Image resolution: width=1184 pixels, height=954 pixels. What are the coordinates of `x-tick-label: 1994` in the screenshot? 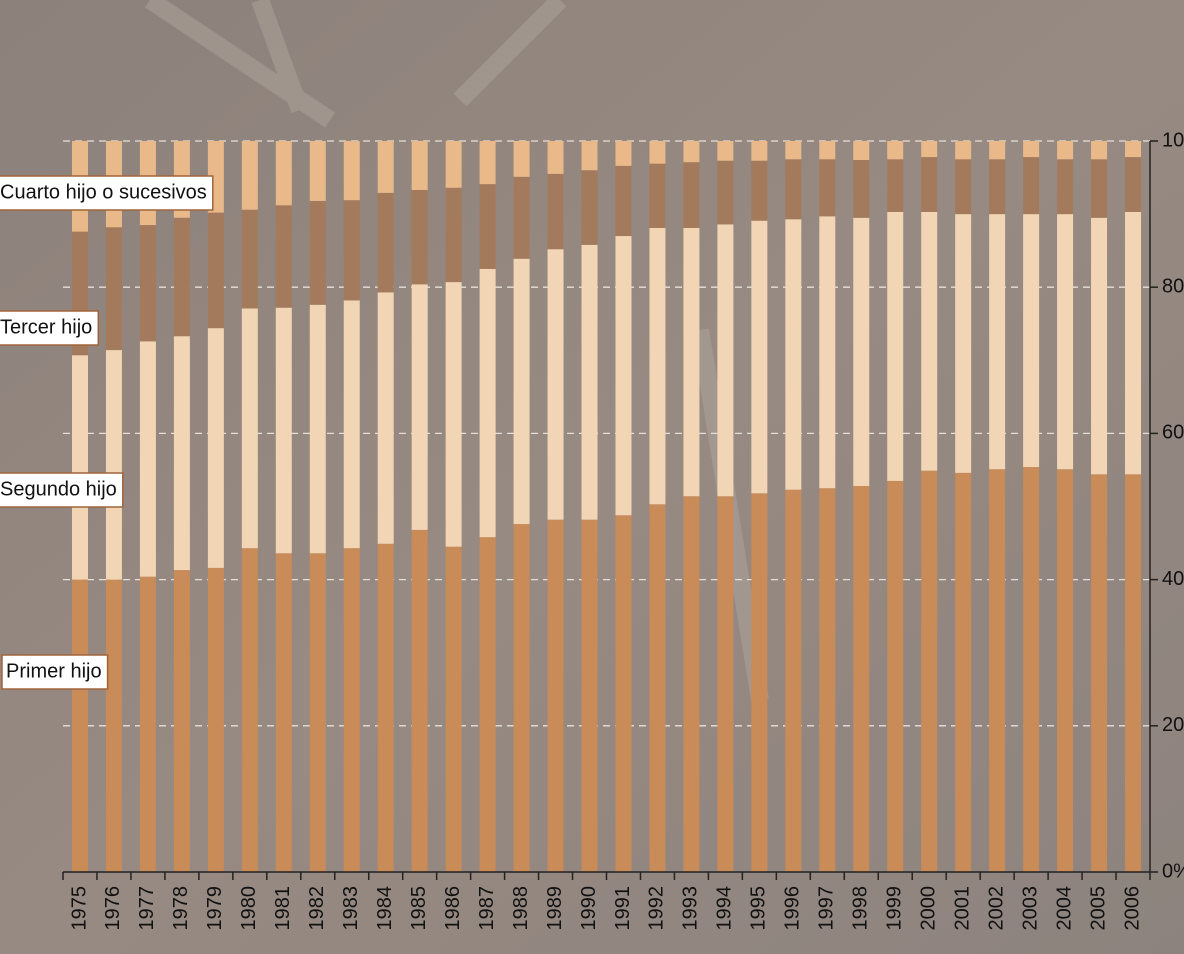 It's located at (725, 908).